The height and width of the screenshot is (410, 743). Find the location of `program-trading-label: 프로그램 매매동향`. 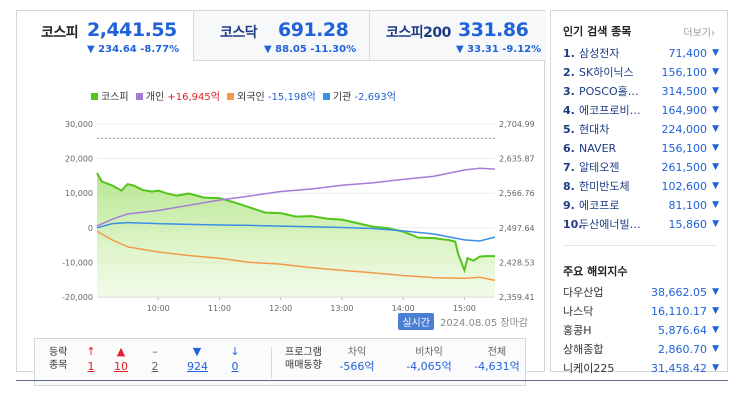

program-trading-label: 프로그램 매매동향 is located at coordinates (303, 359).